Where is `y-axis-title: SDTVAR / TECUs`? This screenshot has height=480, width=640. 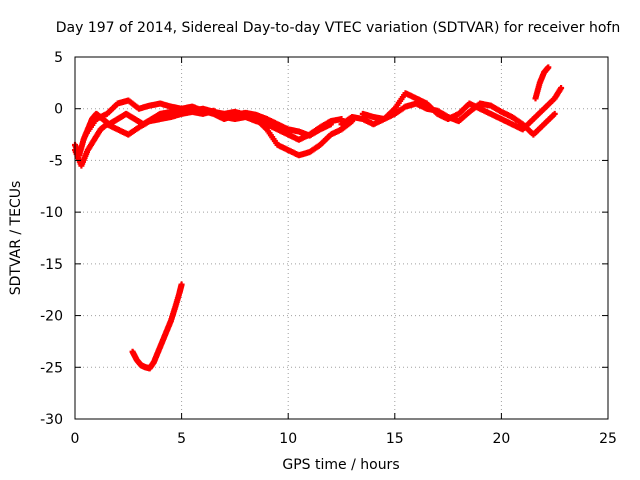 y-axis-title: SDTVAR / TECUs is located at coordinates (16, 238).